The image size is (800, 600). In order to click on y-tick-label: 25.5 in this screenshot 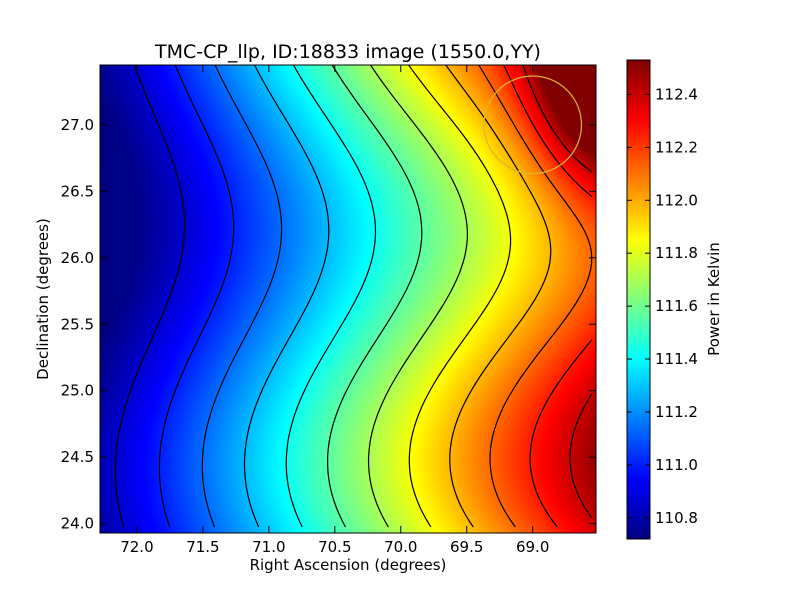, I will do `click(77, 324)`.